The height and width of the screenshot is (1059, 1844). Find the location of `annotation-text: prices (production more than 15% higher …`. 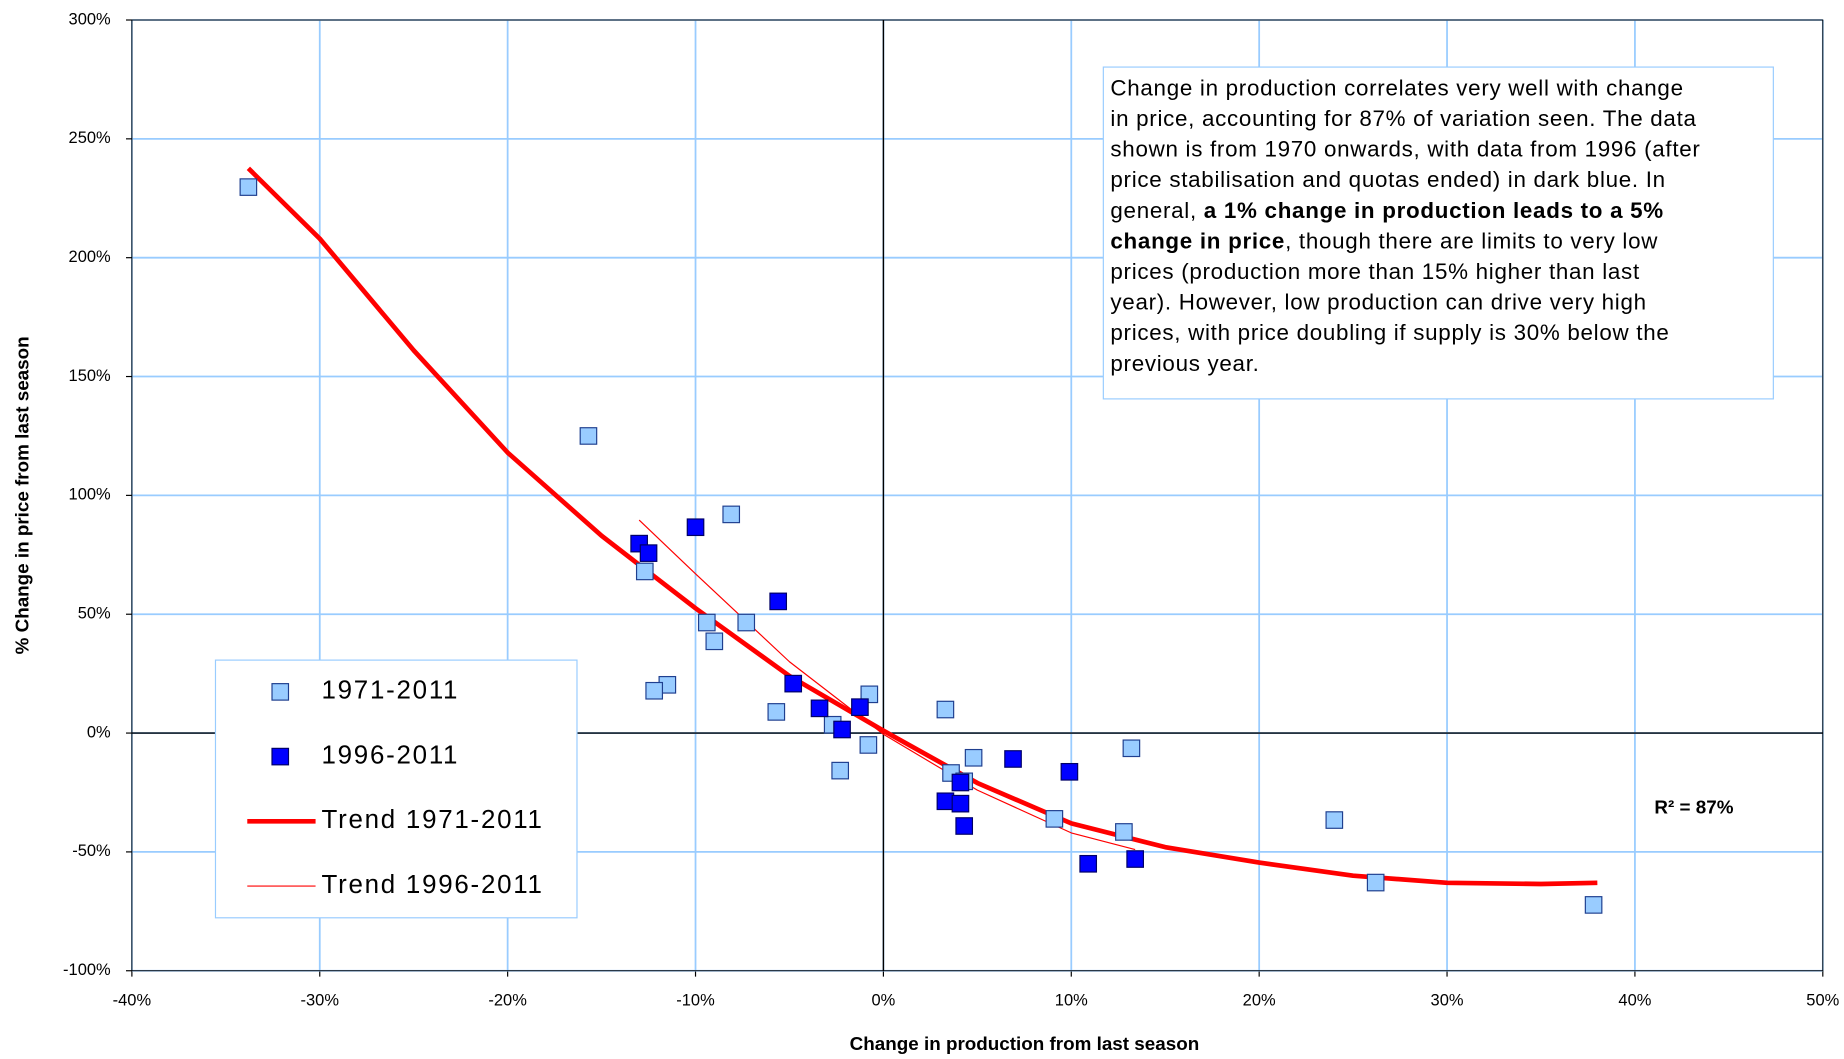

annotation-text: prices (production more than 15% higher … is located at coordinates (1375, 271).